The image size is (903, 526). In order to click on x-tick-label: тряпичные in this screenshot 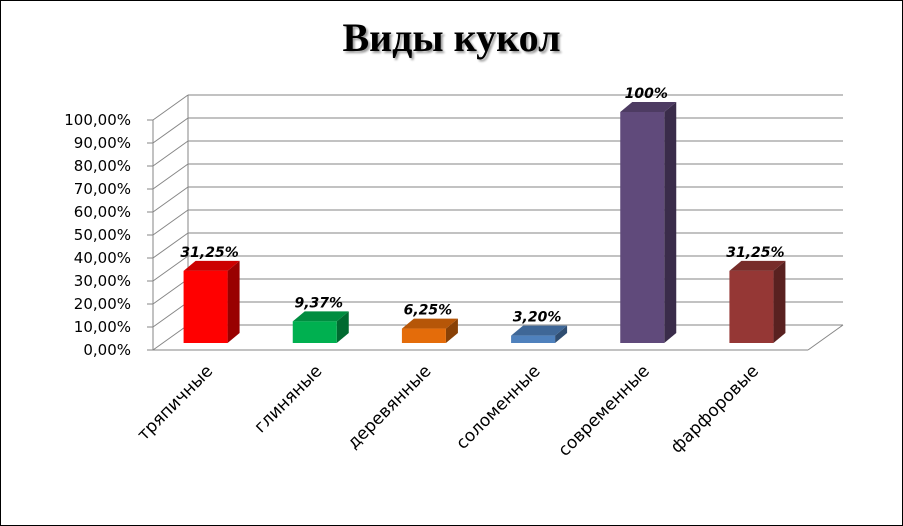, I will do `click(176, 403)`.